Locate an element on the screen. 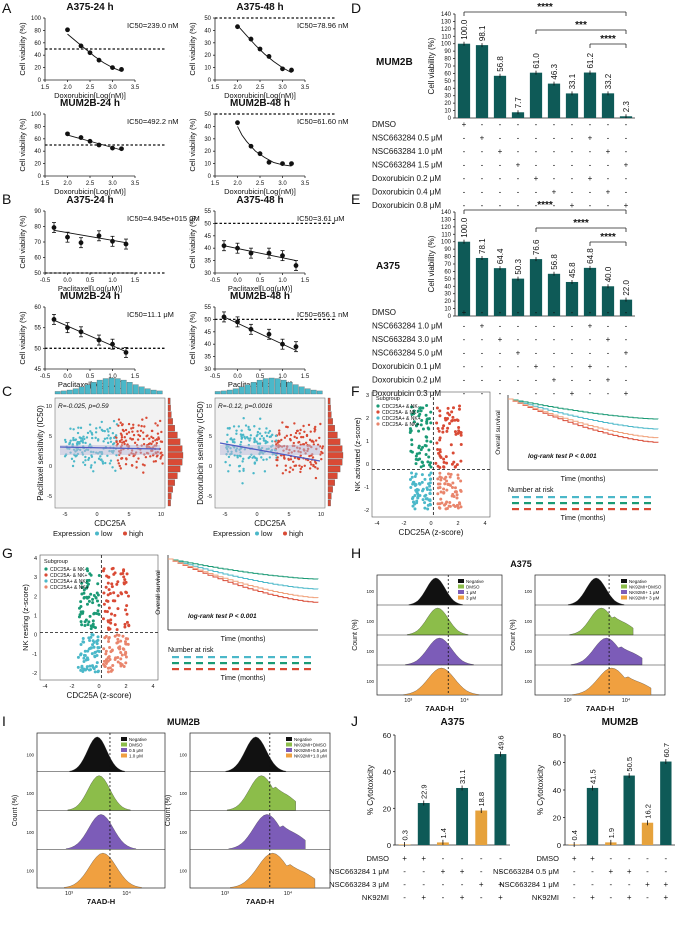 This screenshot has height=944, width=685. histogram is located at coordinates (103, 870).